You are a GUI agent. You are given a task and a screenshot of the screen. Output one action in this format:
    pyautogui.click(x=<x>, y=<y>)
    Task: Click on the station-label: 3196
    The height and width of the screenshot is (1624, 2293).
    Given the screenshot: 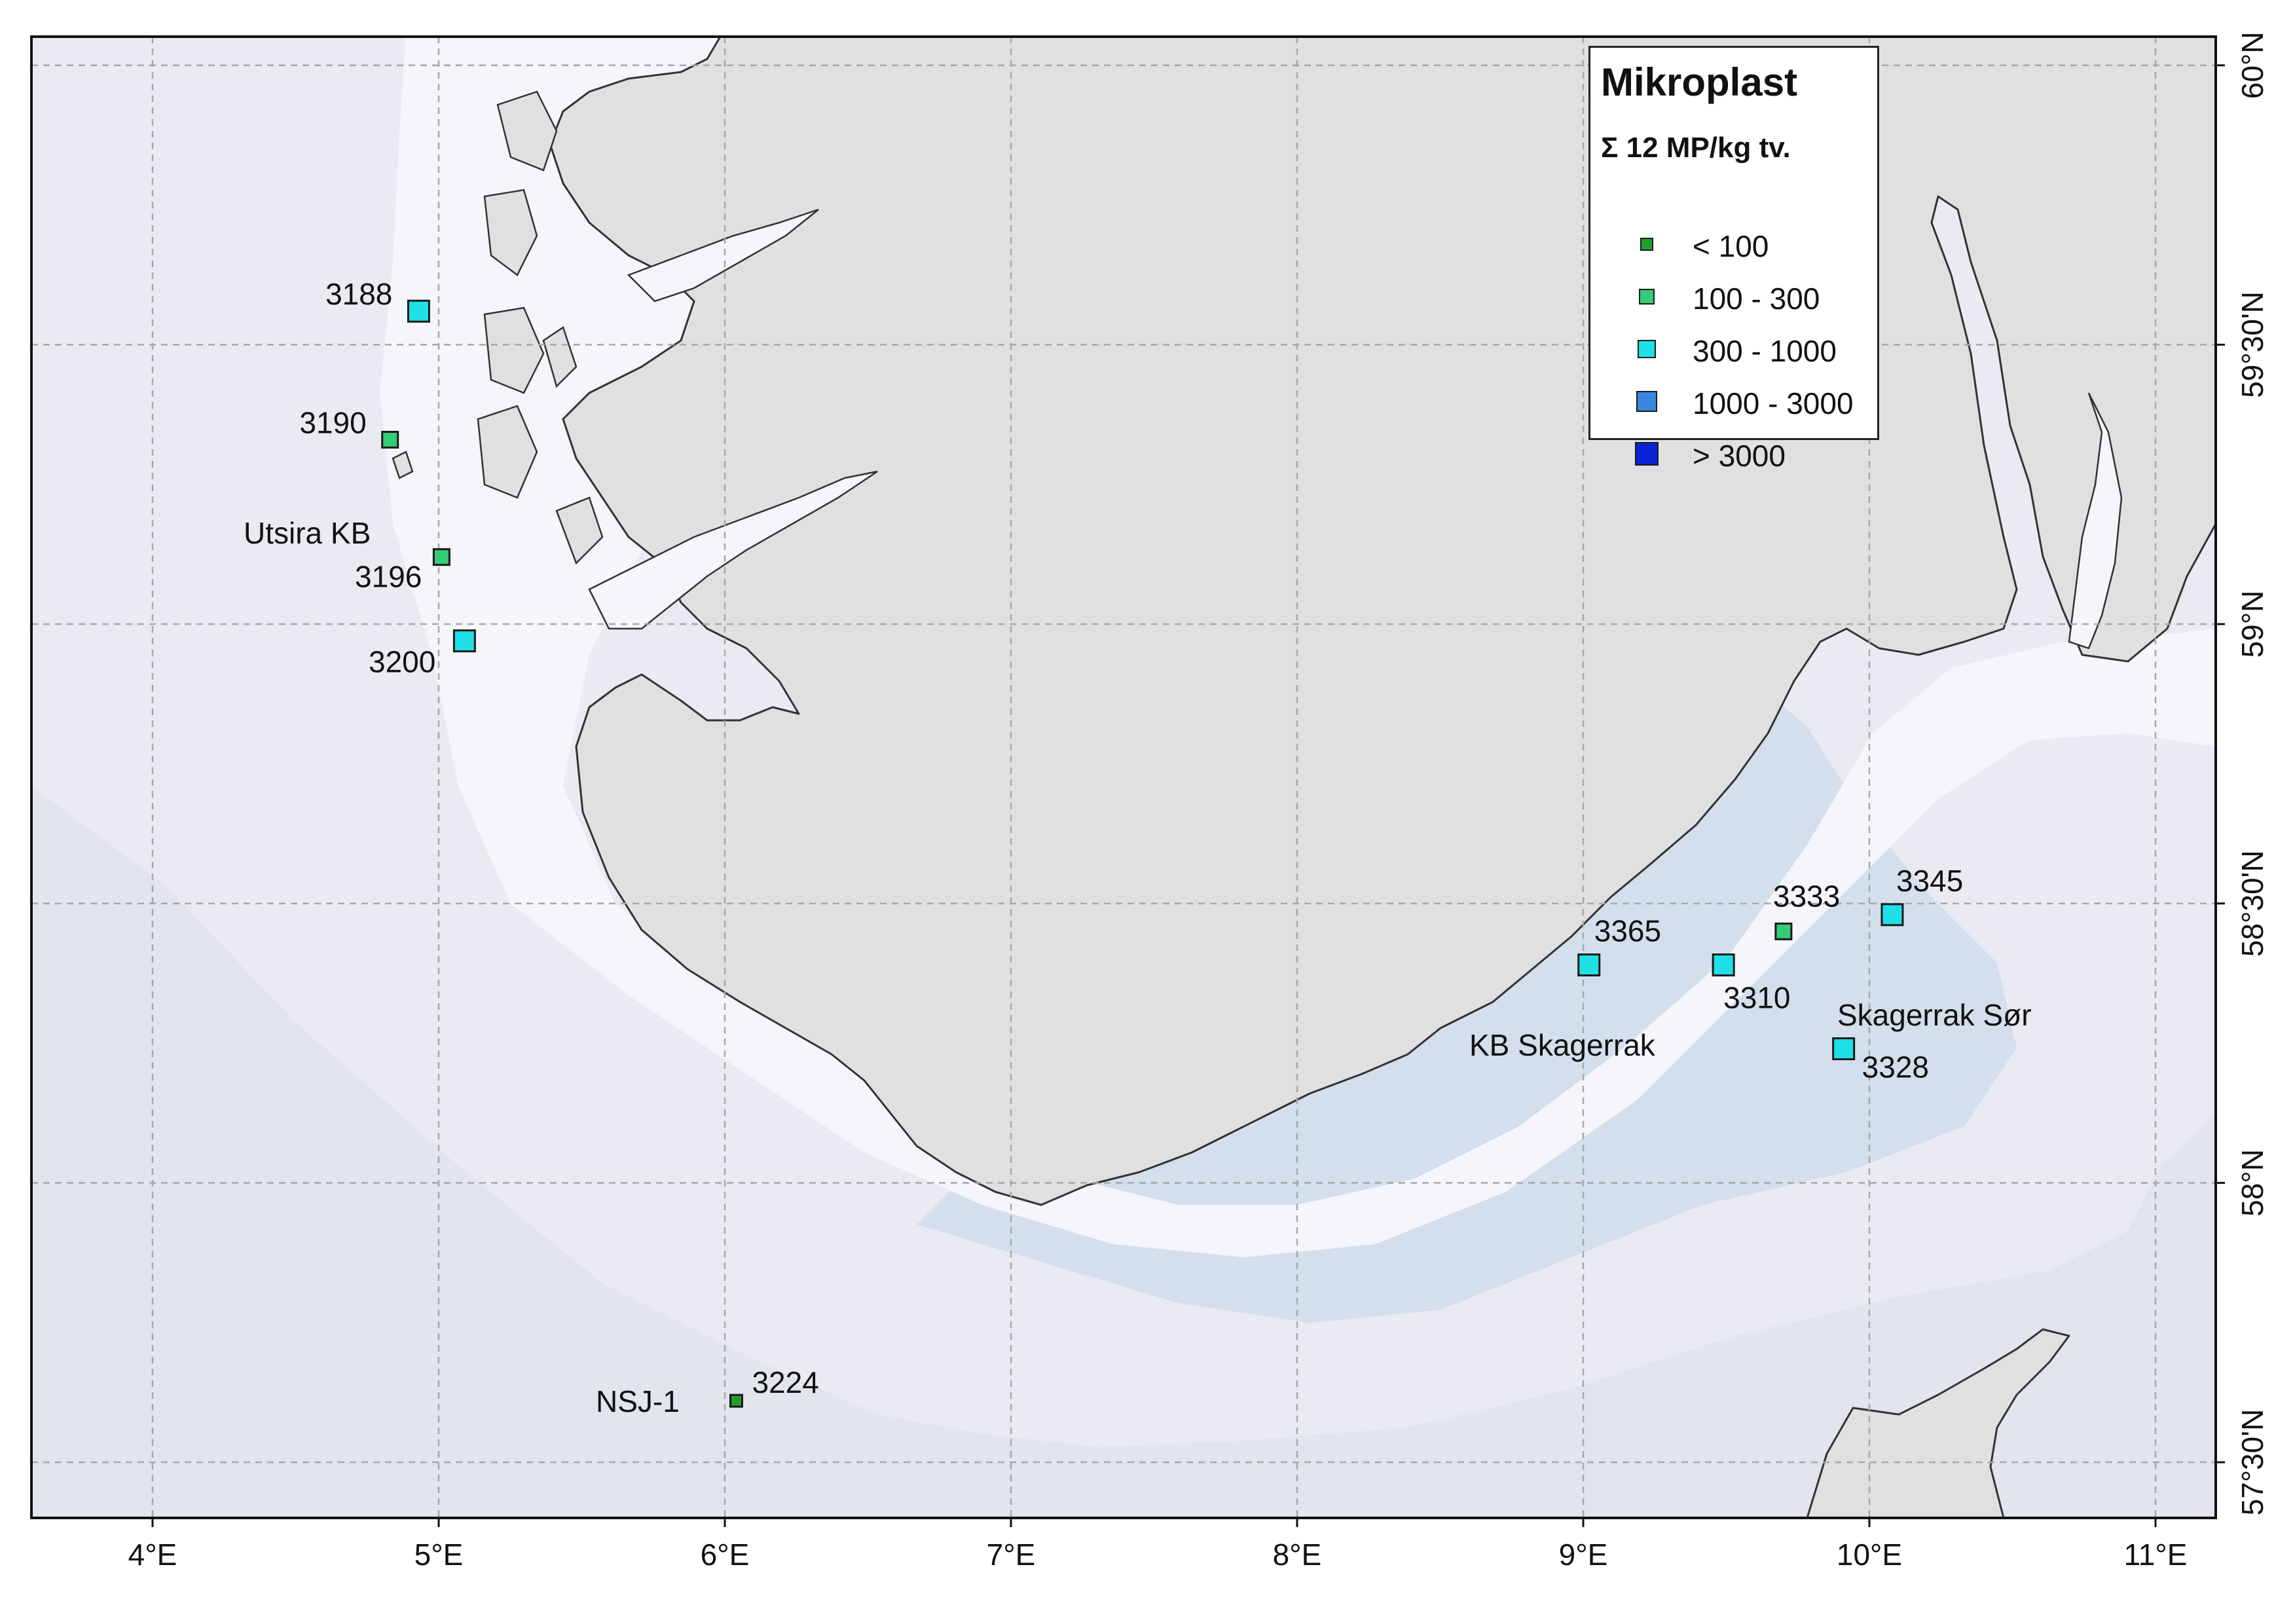 What is the action you would take?
    pyautogui.click(x=388, y=577)
    